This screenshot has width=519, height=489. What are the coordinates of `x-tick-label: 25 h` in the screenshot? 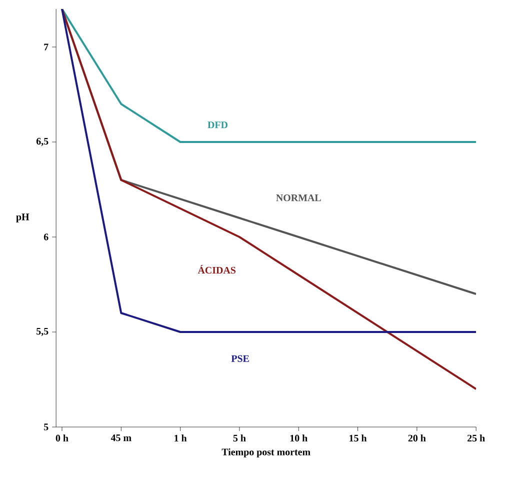 It's located at (476, 438).